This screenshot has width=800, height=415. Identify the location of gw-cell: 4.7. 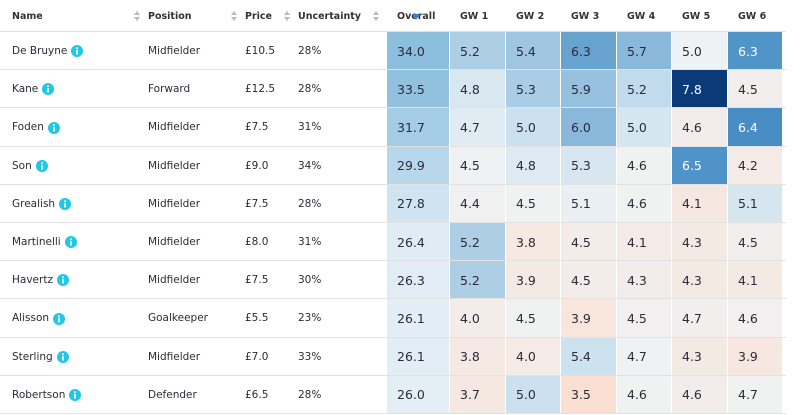
(755, 394).